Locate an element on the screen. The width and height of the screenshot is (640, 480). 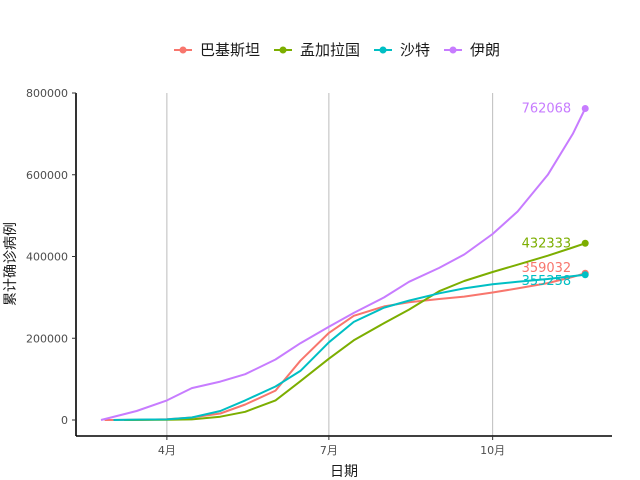
legend-item-3: 伊朗 is located at coordinates (472, 50).